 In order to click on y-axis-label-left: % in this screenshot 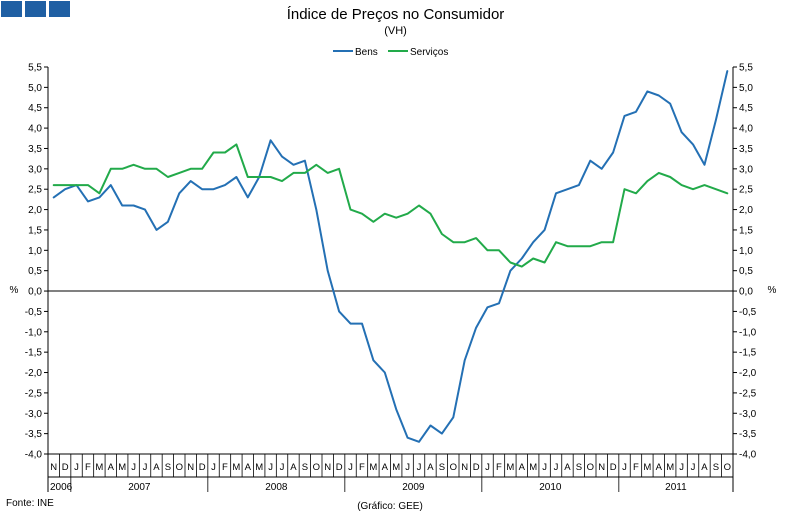, I will do `click(14, 290)`.